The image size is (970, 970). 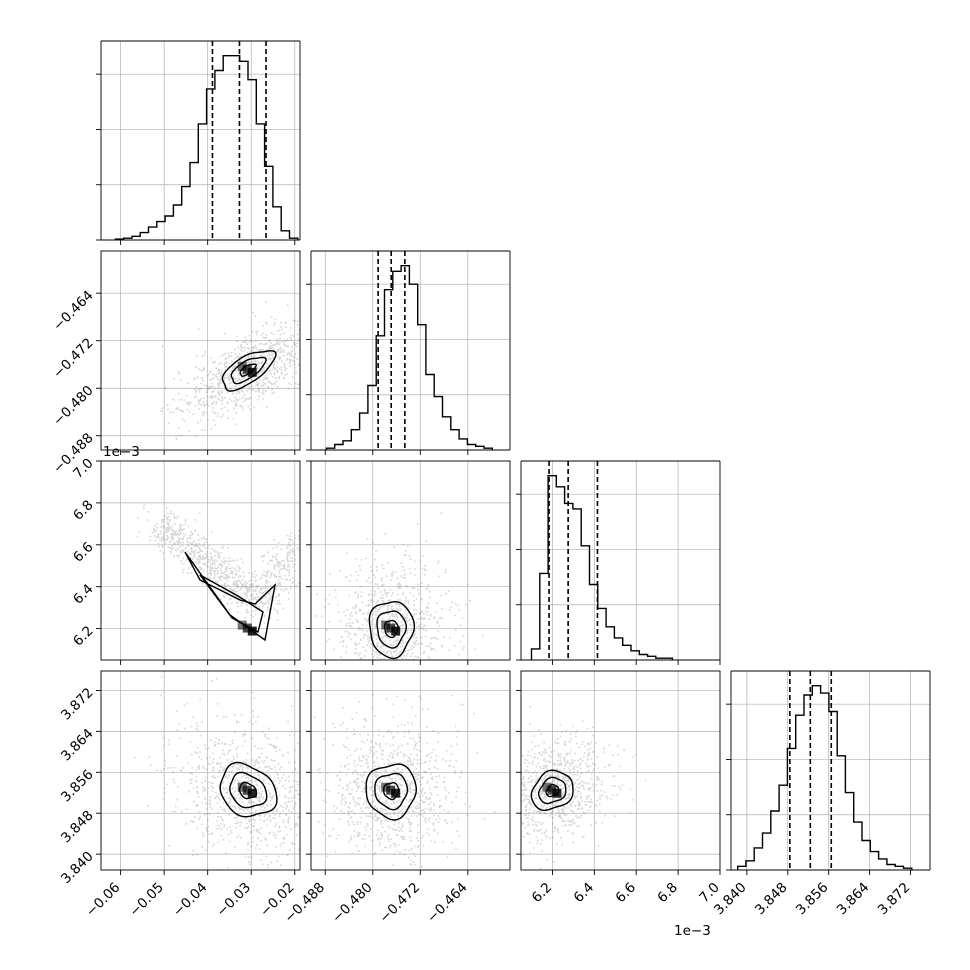 I want to click on y-tick-label: −0.472, so click(x=73, y=358).